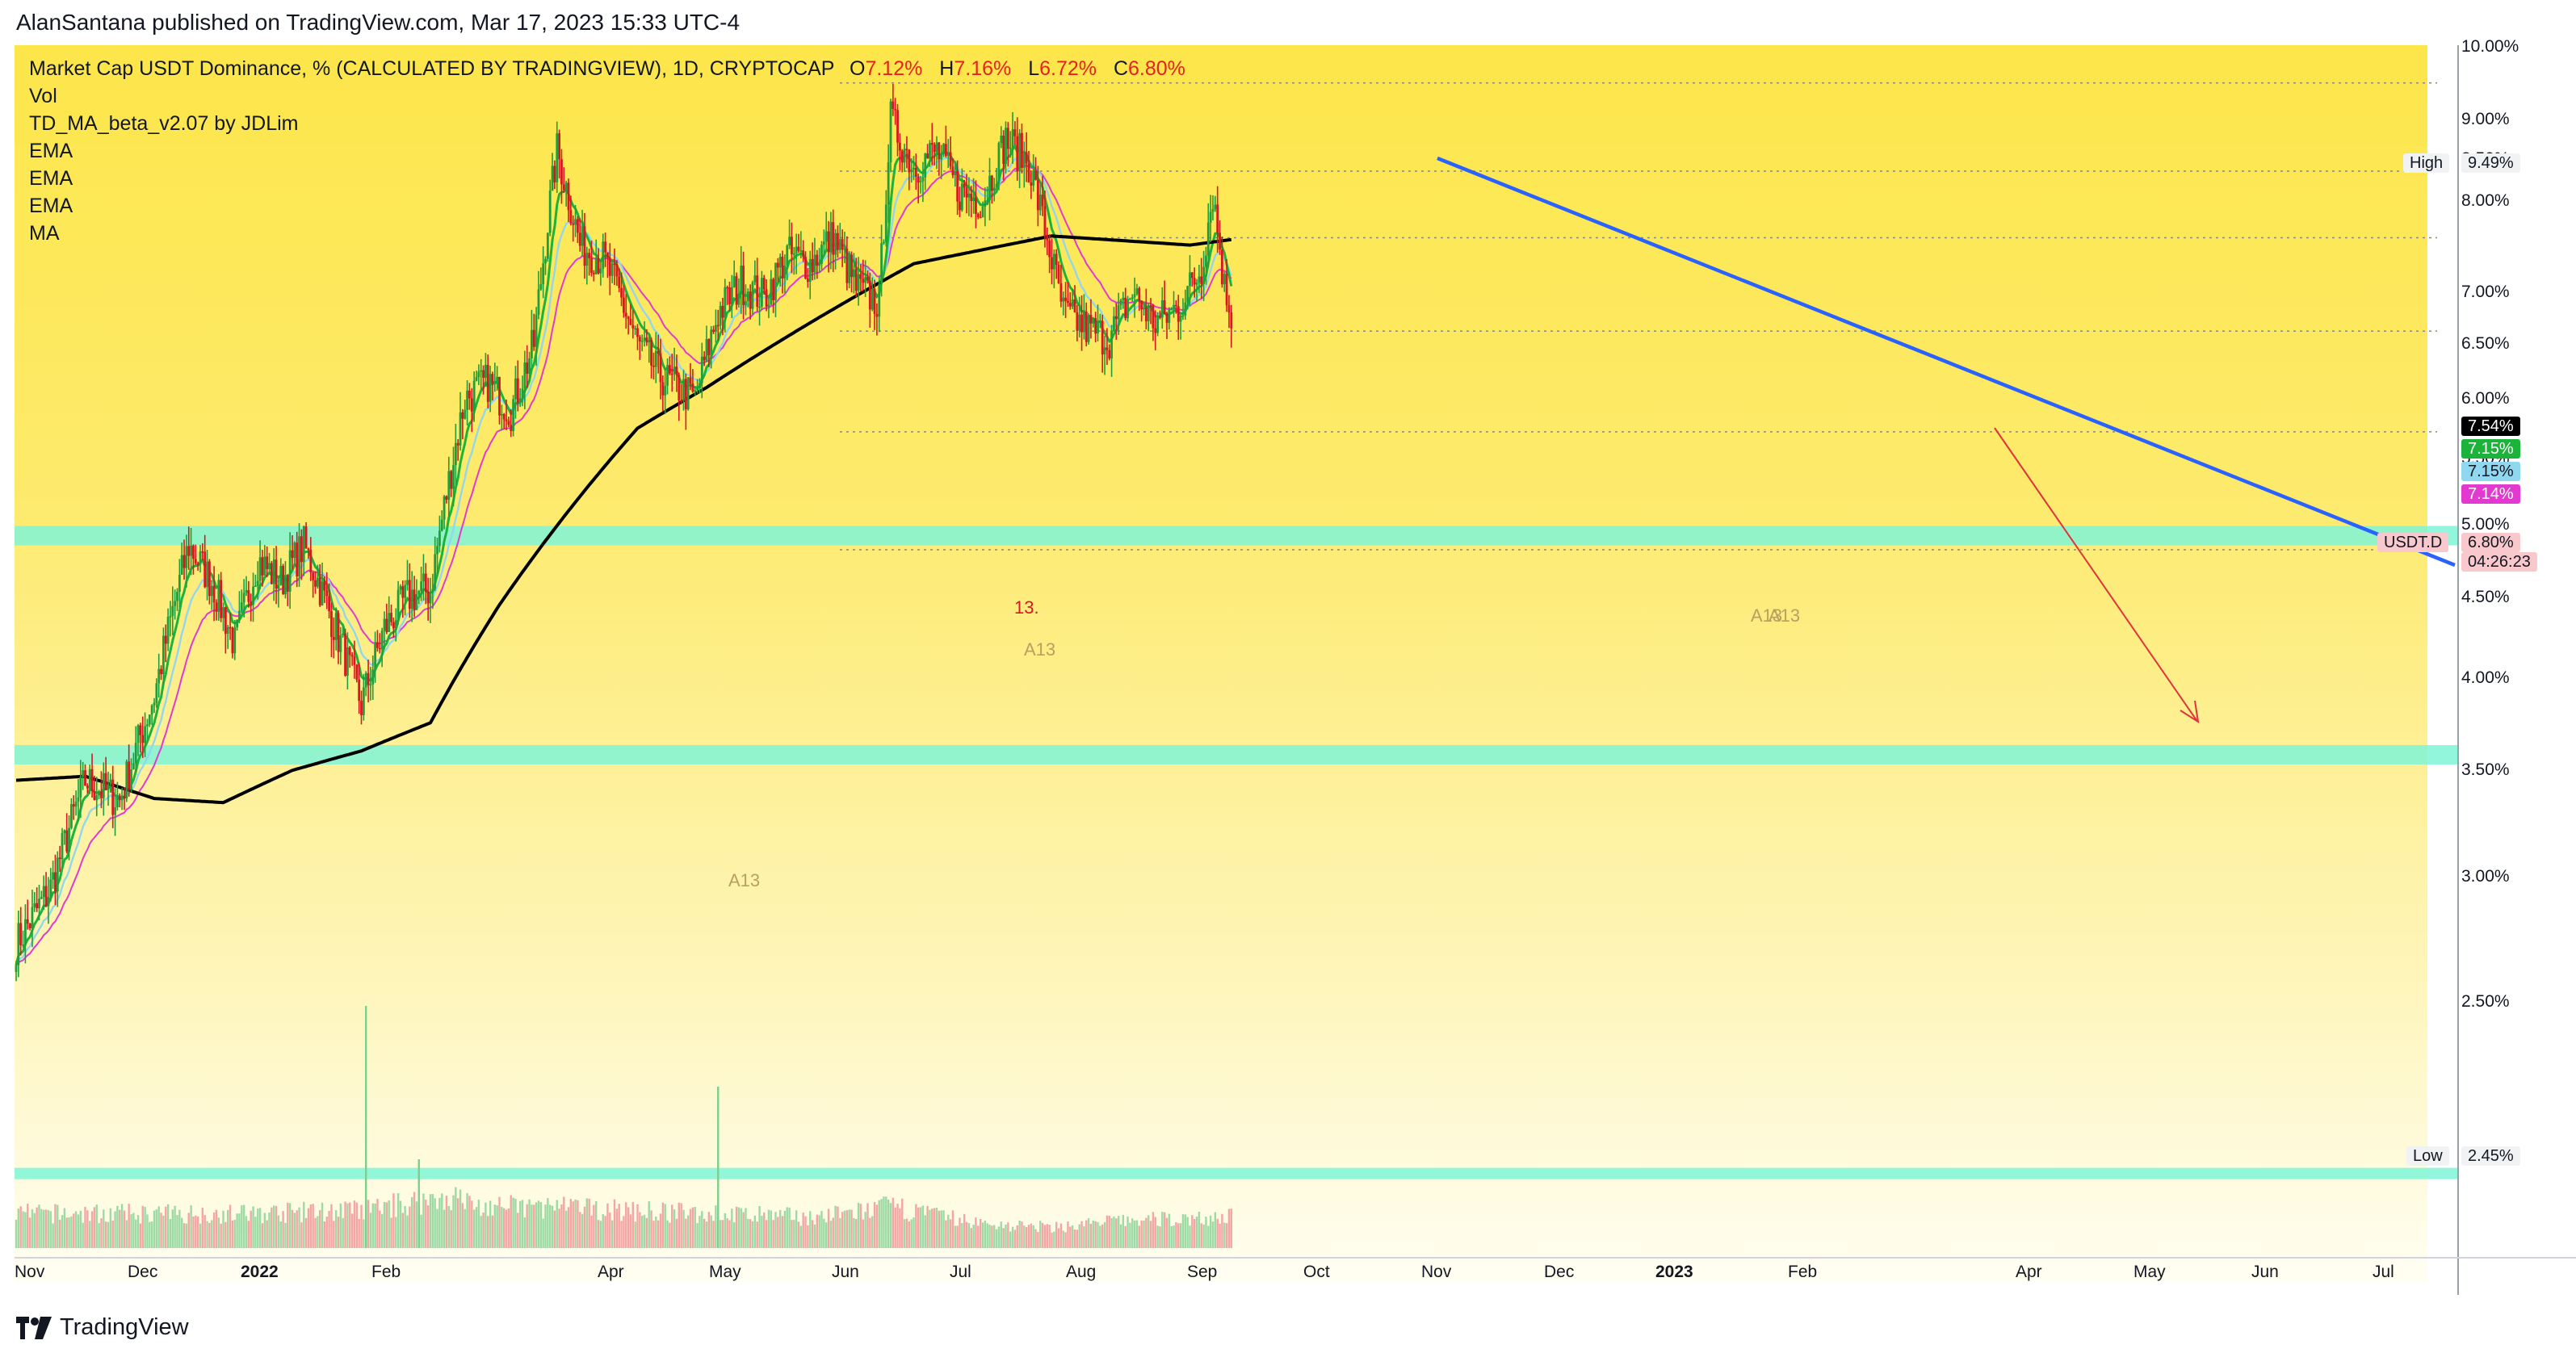  What do you see at coordinates (2485, 876) in the screenshot?
I see `y-tick-label: 3.00%` at bounding box center [2485, 876].